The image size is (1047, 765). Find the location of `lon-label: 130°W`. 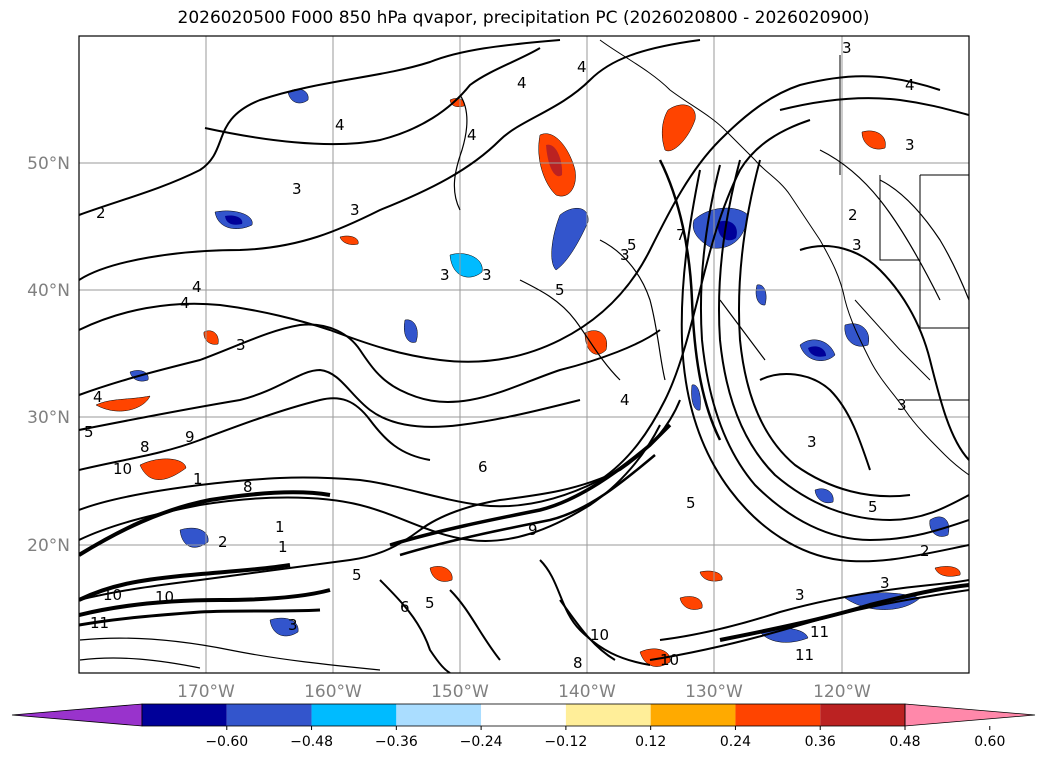

lon-label: 130°W is located at coordinates (714, 692).